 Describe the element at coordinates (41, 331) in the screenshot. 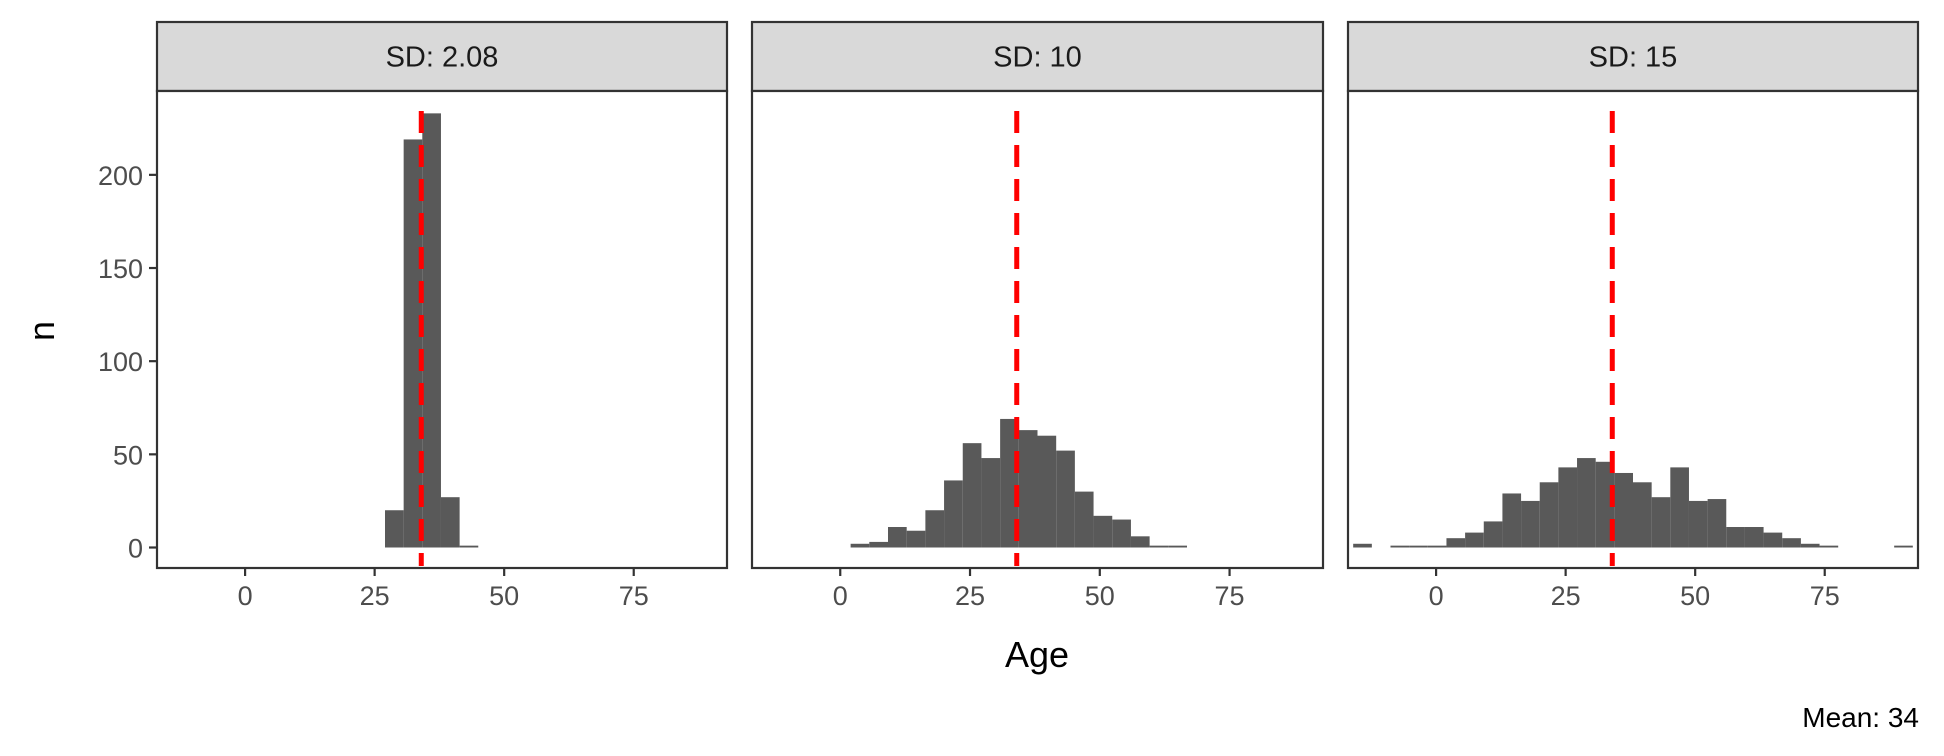

I see `y-axis-title: n` at that location.